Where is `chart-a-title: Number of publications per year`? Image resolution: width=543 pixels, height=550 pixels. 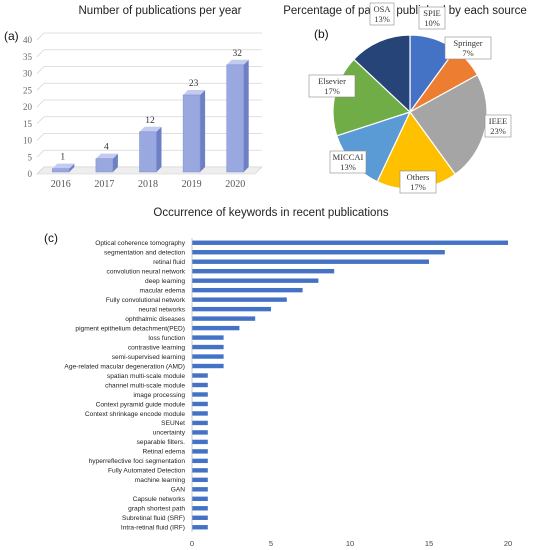
chart-a-title: Number of publications per year is located at coordinates (160, 11).